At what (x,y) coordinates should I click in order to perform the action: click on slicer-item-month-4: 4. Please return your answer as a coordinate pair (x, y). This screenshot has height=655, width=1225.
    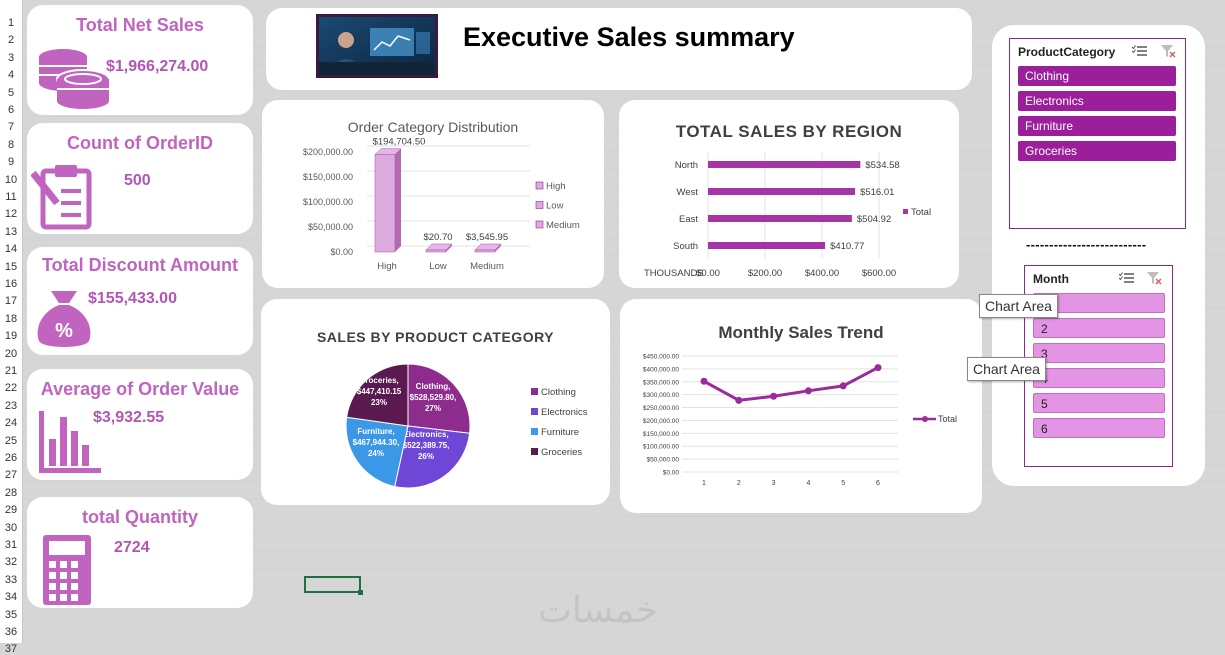
    Looking at the image, I should click on (1099, 378).